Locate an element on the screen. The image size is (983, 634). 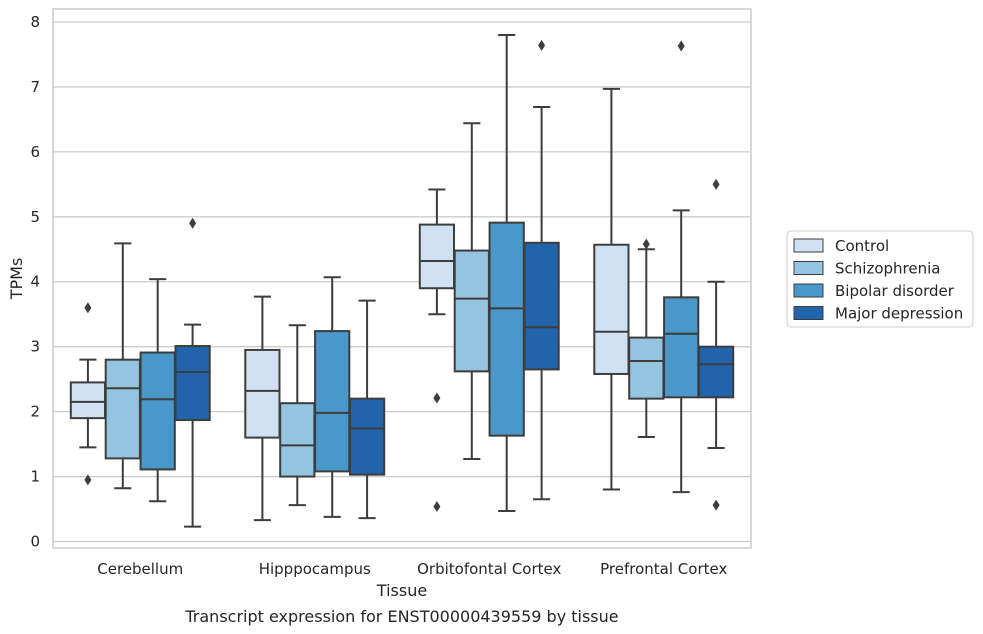
x-tick-label: Hipppocampus is located at coordinates (315, 569).